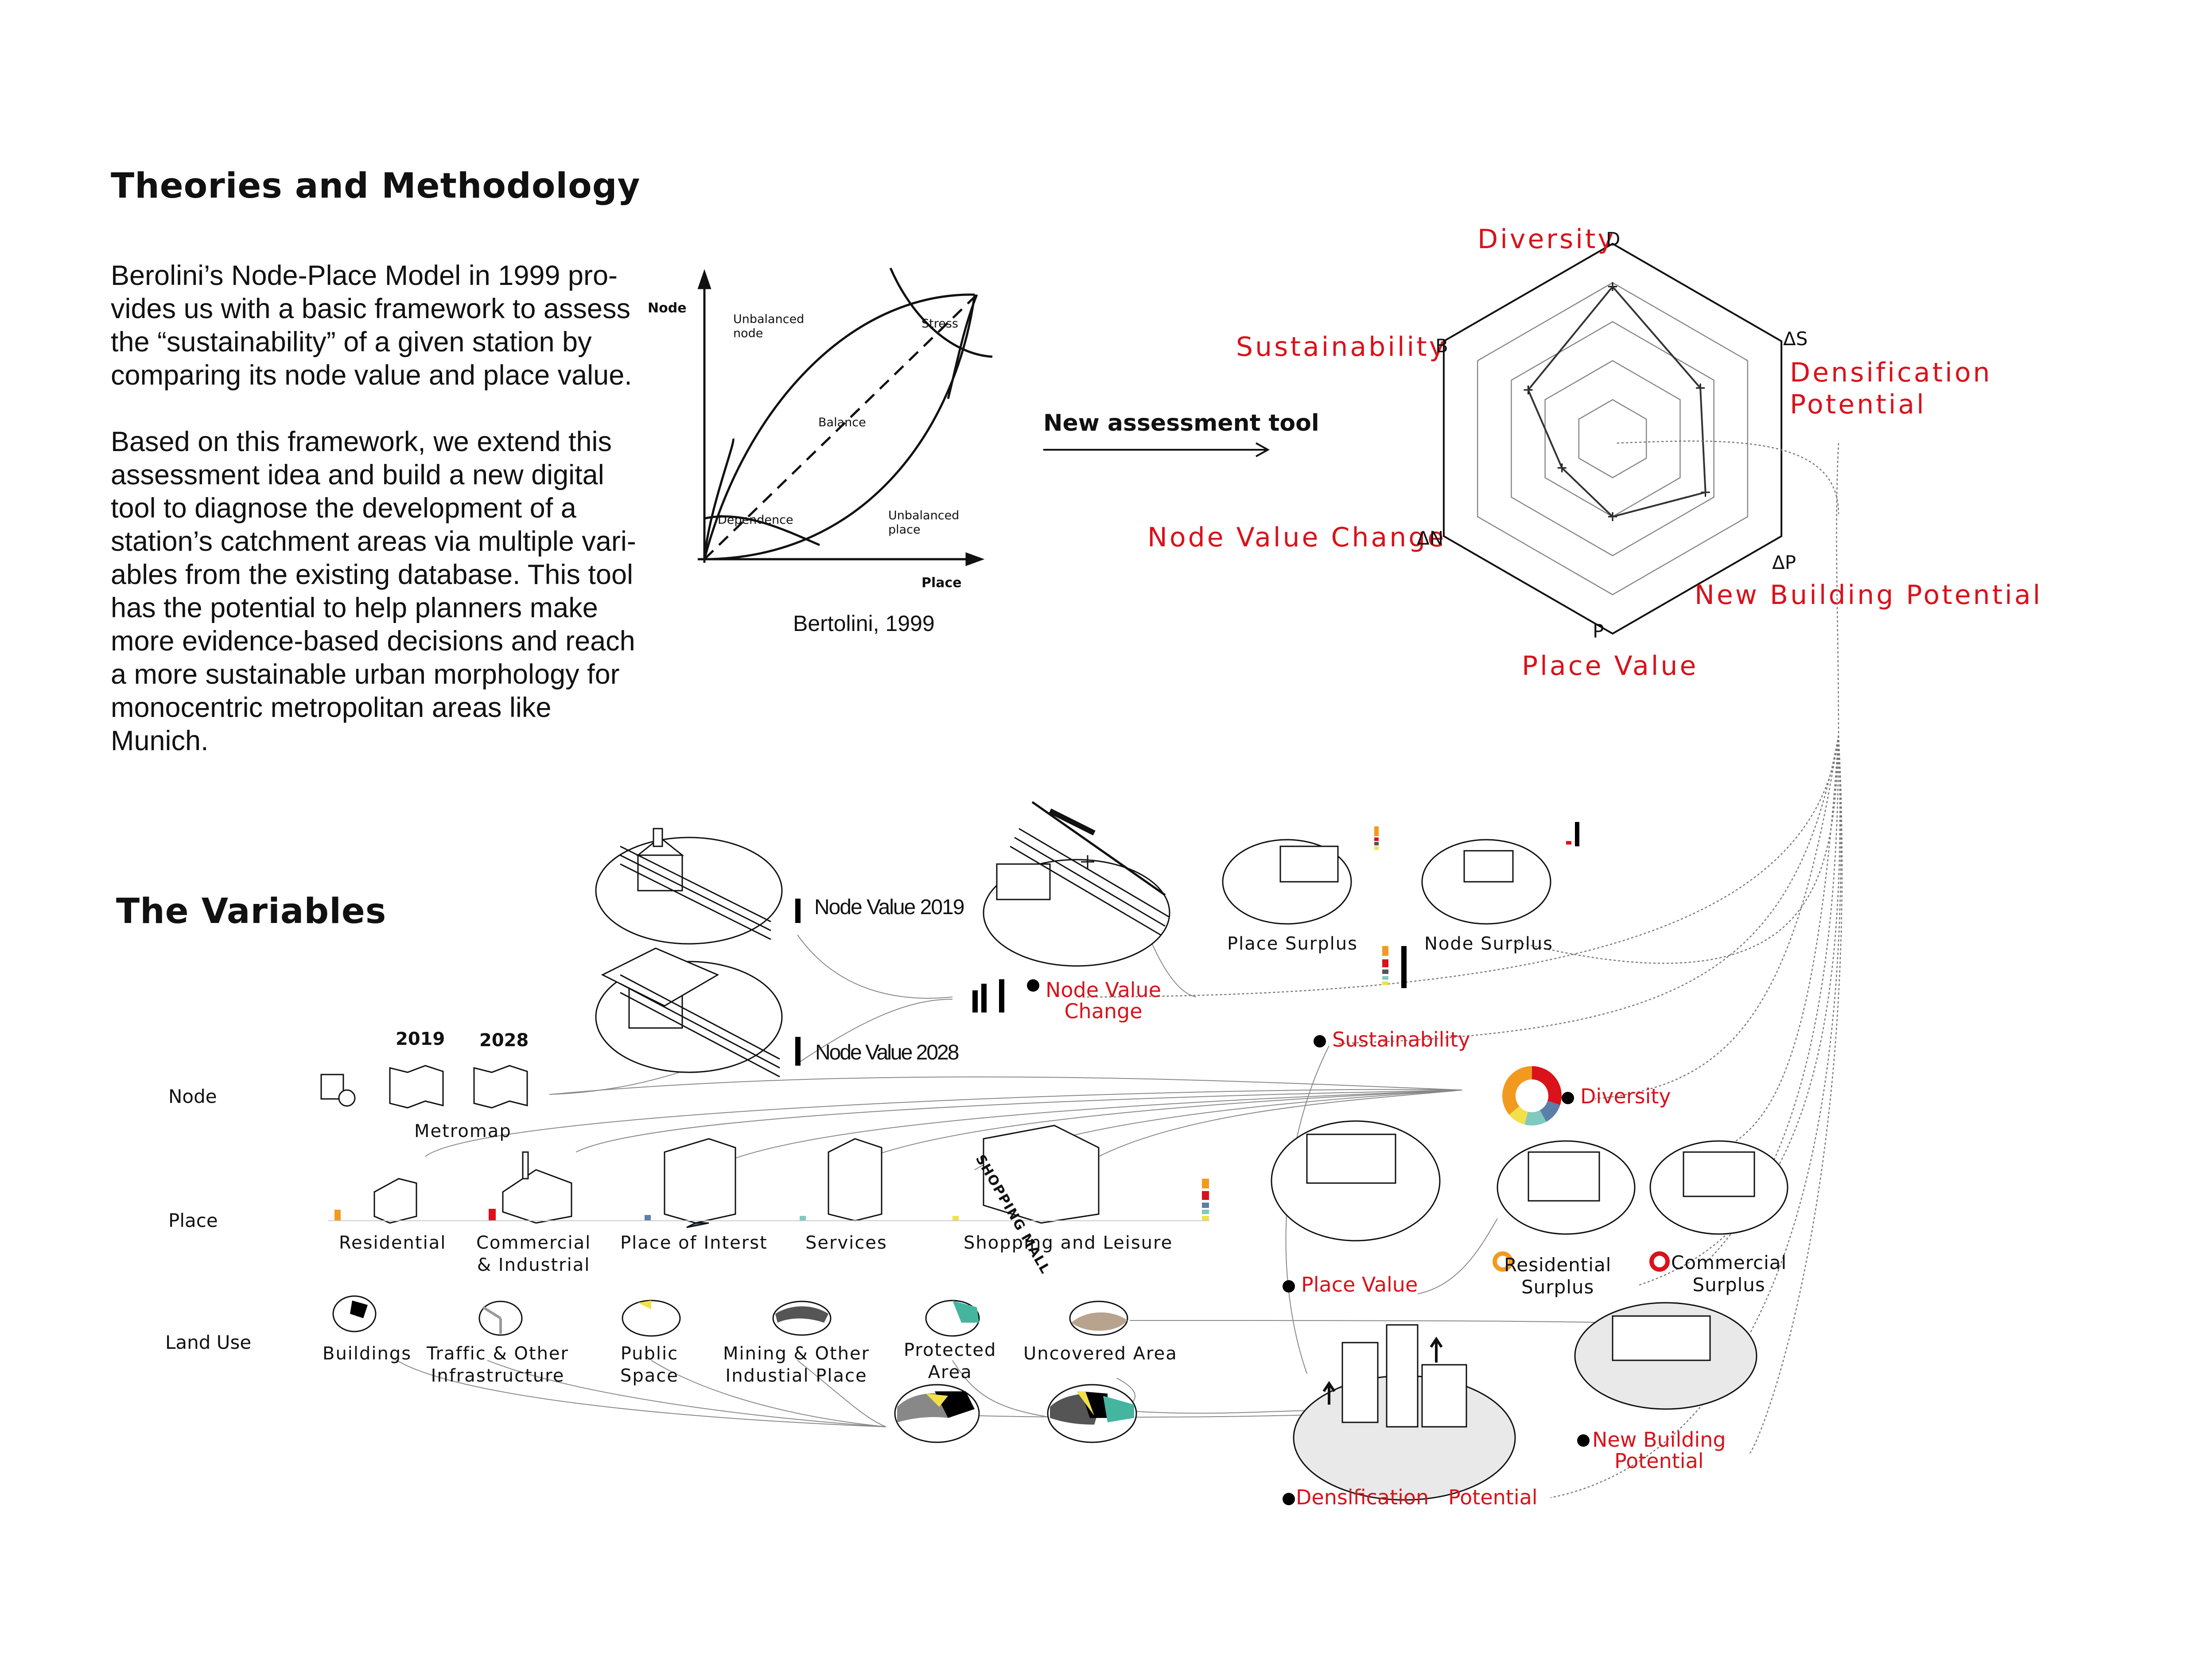  Describe the element at coordinates (1891, 389) in the screenshot. I see `radar-label-densification: Densification Potential` at that location.